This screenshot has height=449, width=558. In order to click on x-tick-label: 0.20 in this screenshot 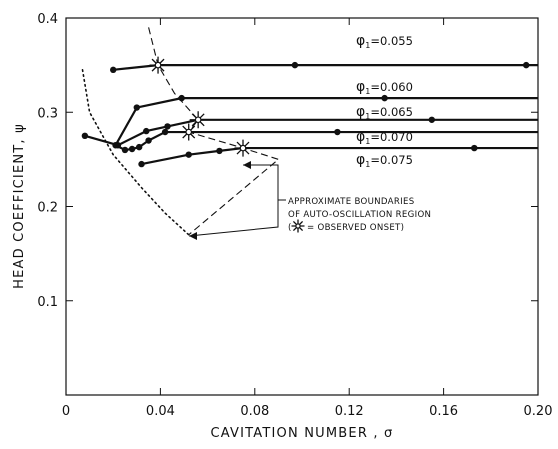, I will do `click(538, 411)`.